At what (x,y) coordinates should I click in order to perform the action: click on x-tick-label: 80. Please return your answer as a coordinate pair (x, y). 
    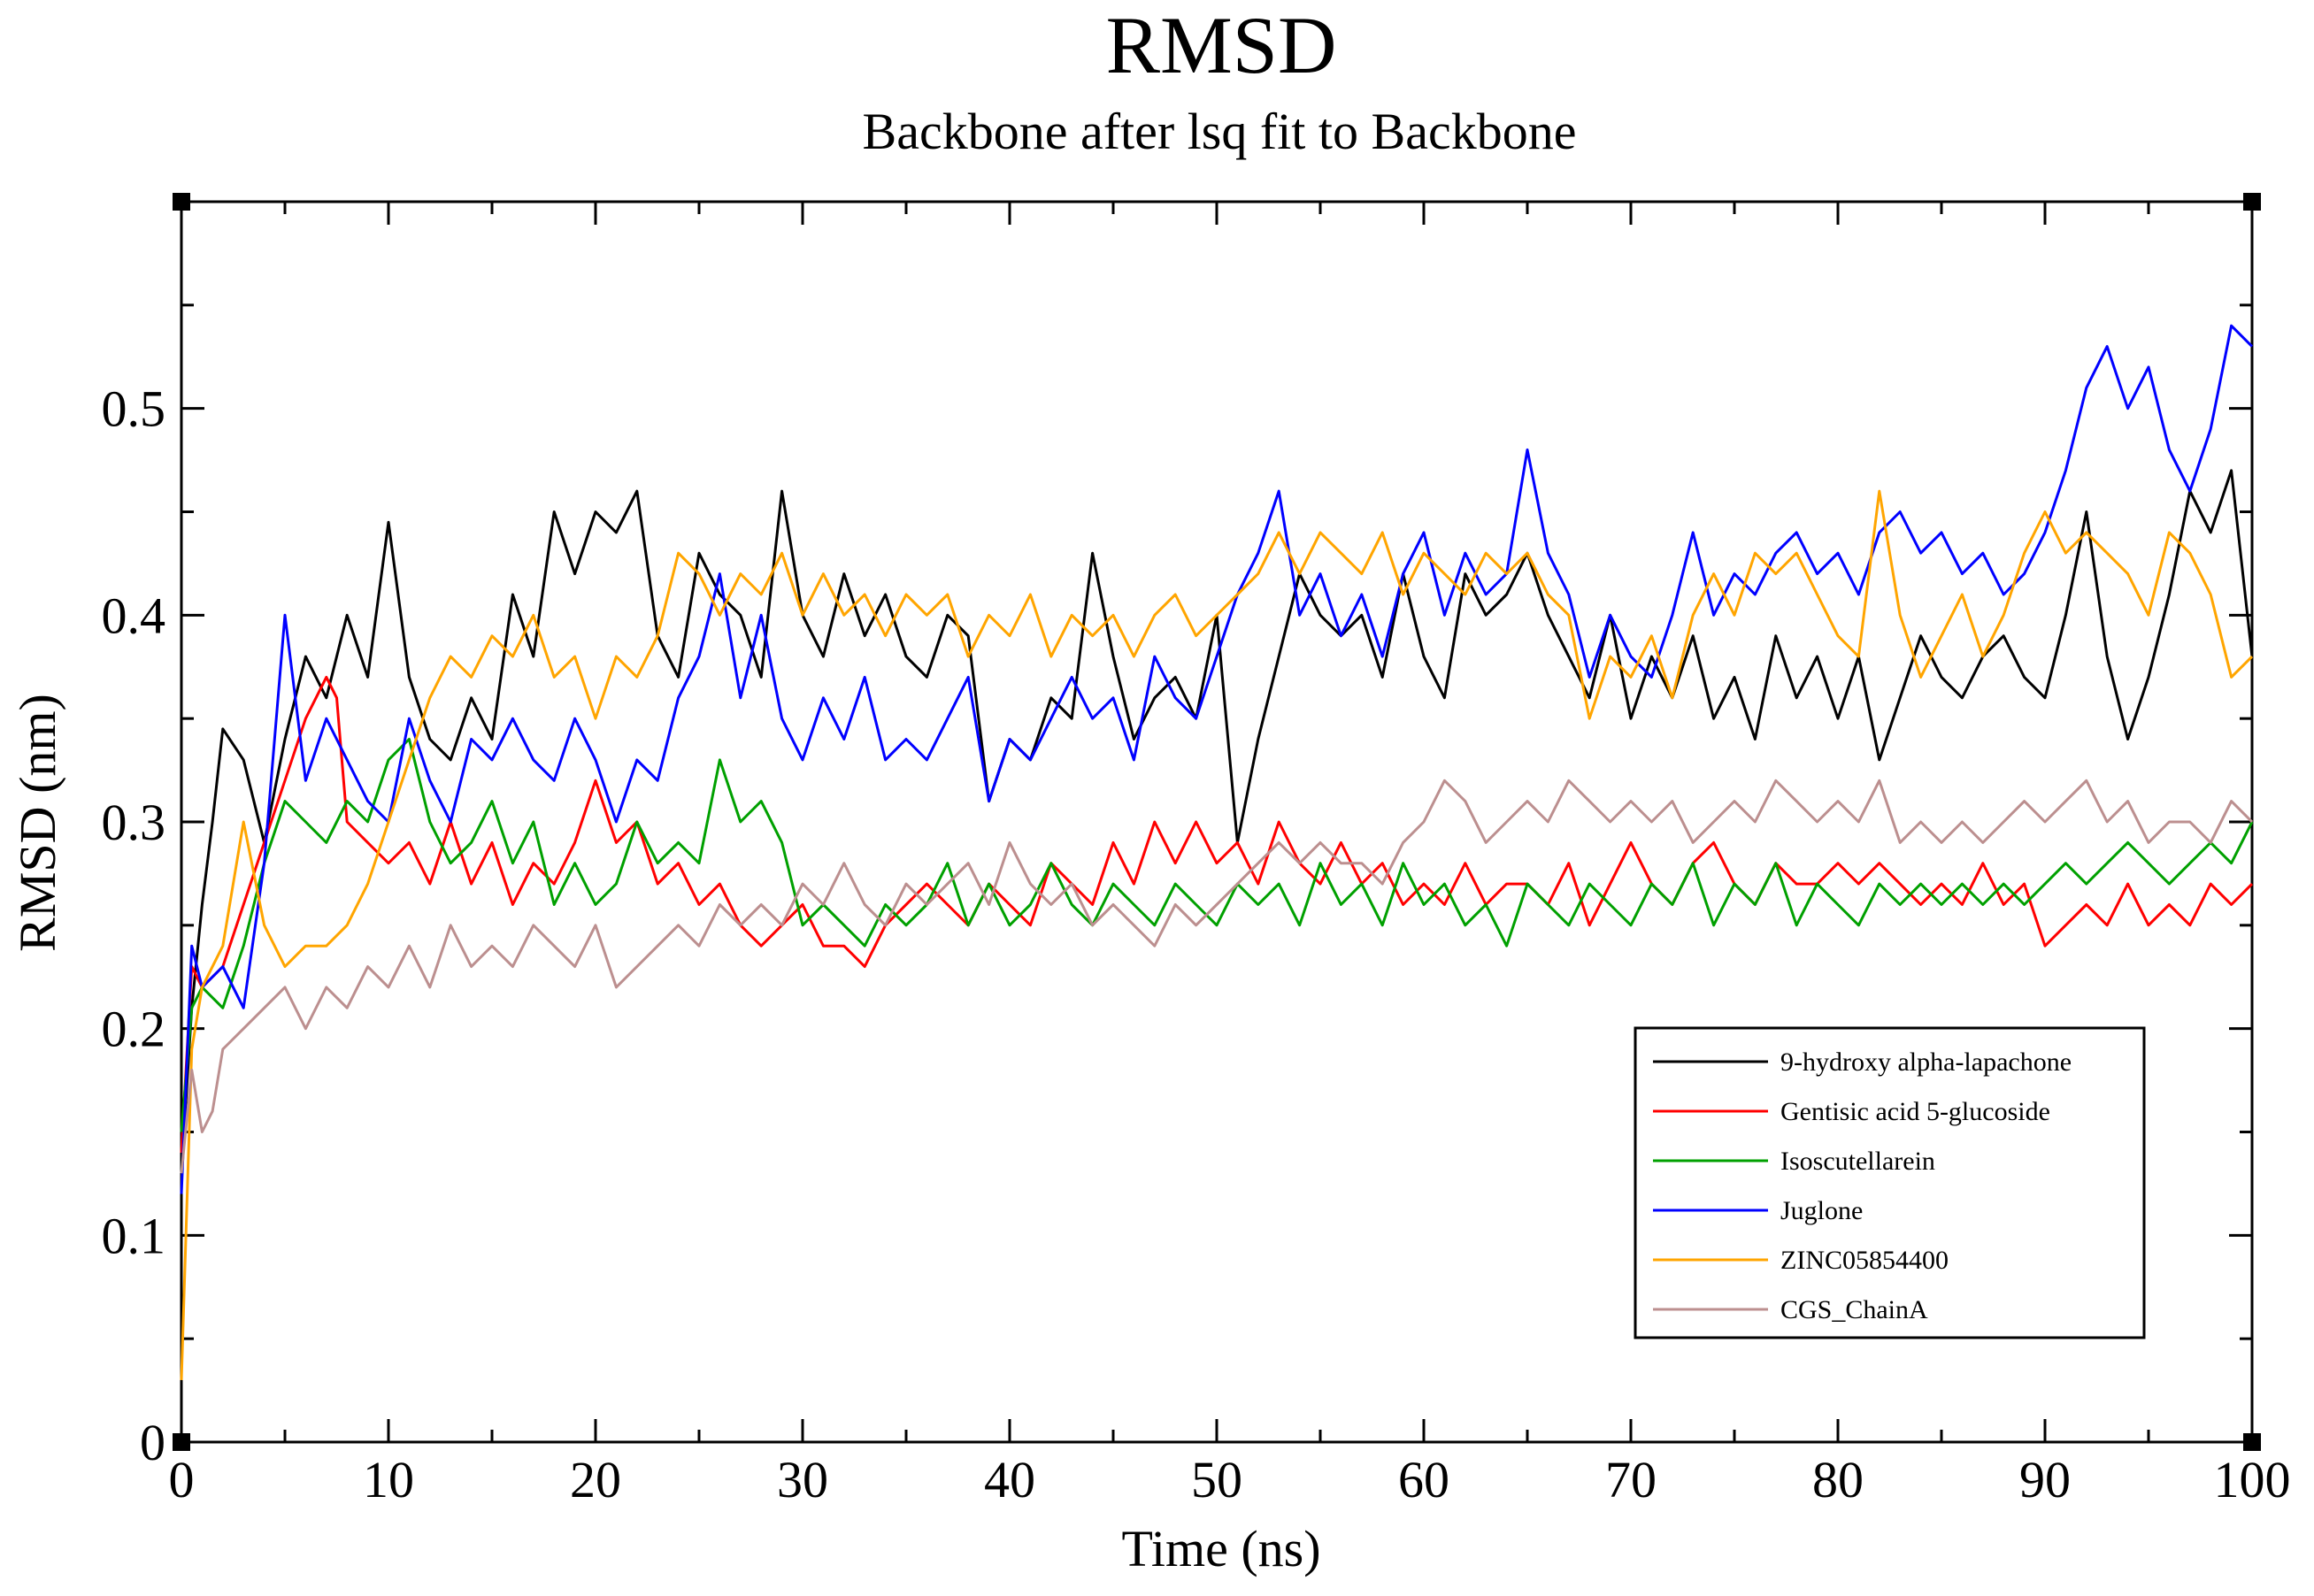
    Looking at the image, I should click on (1838, 1479).